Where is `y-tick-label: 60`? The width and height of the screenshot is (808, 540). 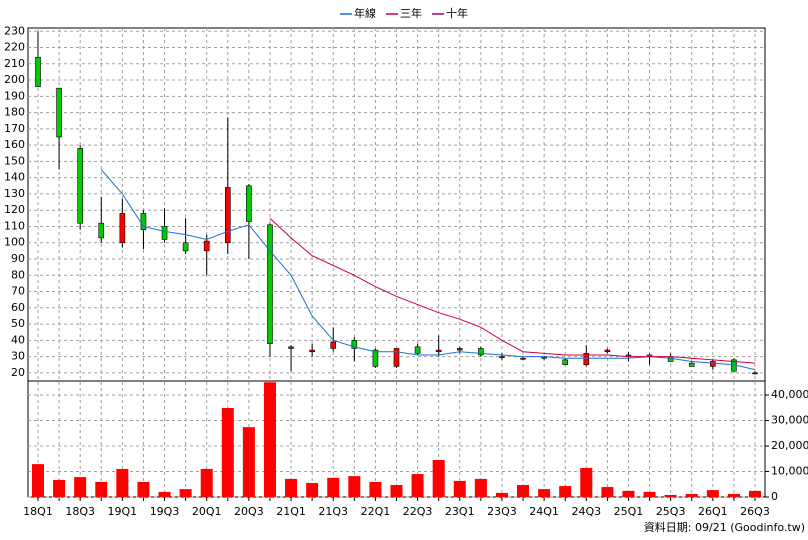
y-tick-label: 60 is located at coordinates (18, 307).